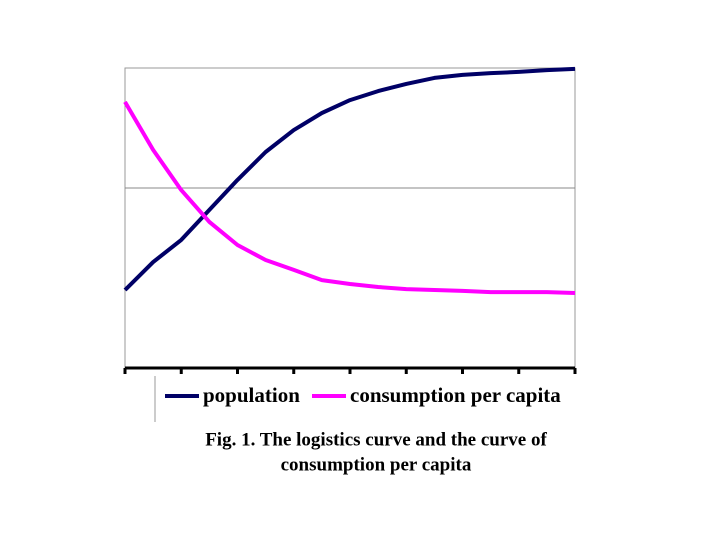 The height and width of the screenshot is (540, 720). Describe the element at coordinates (376, 464) in the screenshot. I see `caption: consumption per capita` at that location.